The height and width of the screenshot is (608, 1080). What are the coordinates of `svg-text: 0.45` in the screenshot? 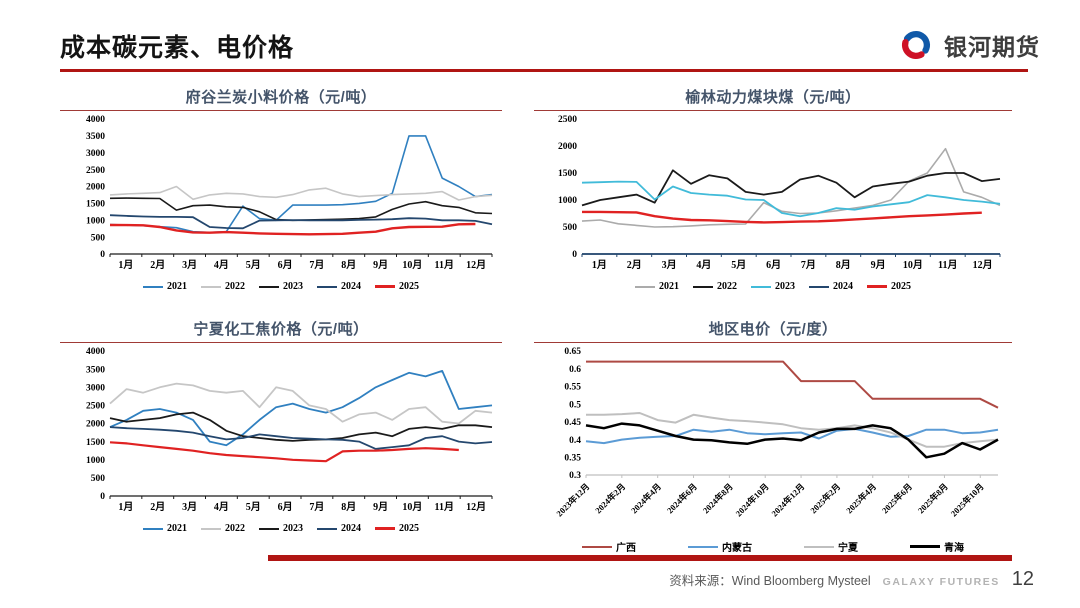 It's located at (572, 423).